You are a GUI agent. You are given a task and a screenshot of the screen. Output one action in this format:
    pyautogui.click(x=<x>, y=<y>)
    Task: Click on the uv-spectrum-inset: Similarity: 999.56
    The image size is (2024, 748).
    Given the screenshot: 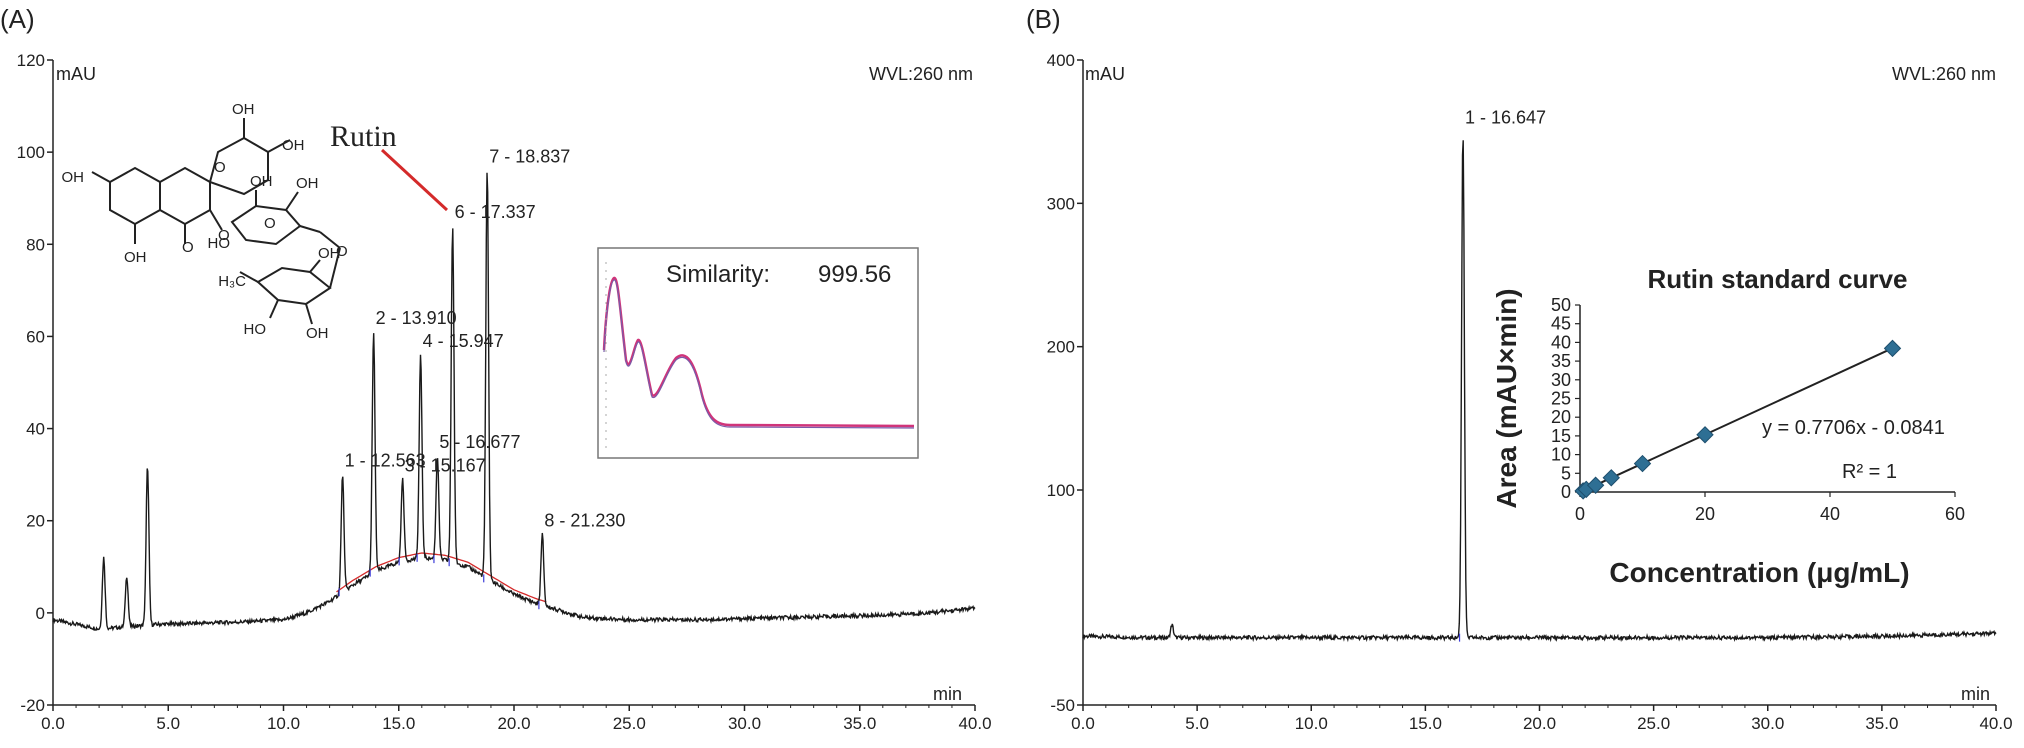 What is the action you would take?
    pyautogui.click(x=758, y=353)
    